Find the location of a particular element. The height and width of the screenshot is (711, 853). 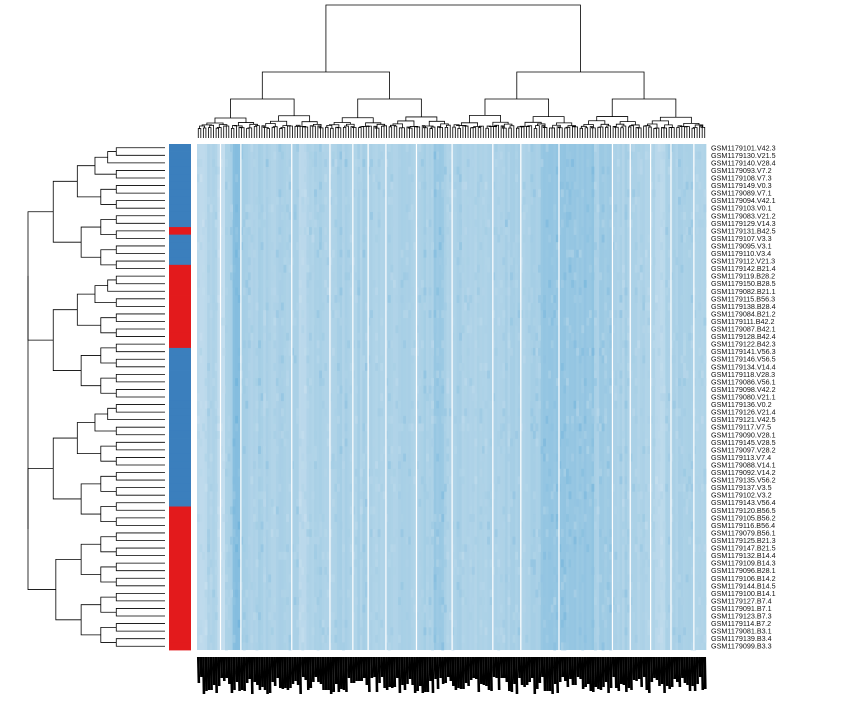

row-label: GSM1179083.V21.2 is located at coordinates (743, 215).